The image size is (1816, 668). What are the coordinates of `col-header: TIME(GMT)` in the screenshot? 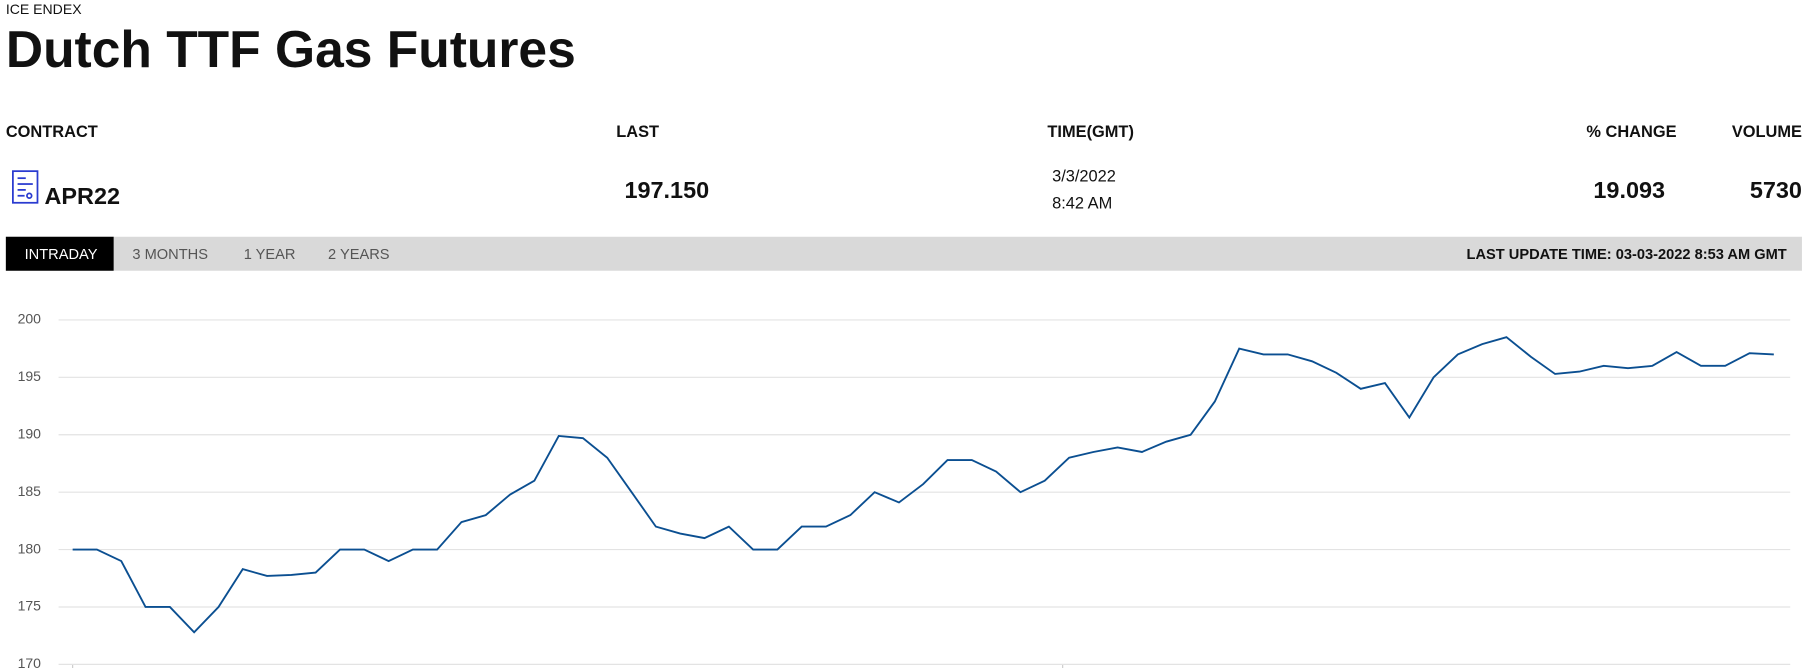 It's located at (1090, 132).